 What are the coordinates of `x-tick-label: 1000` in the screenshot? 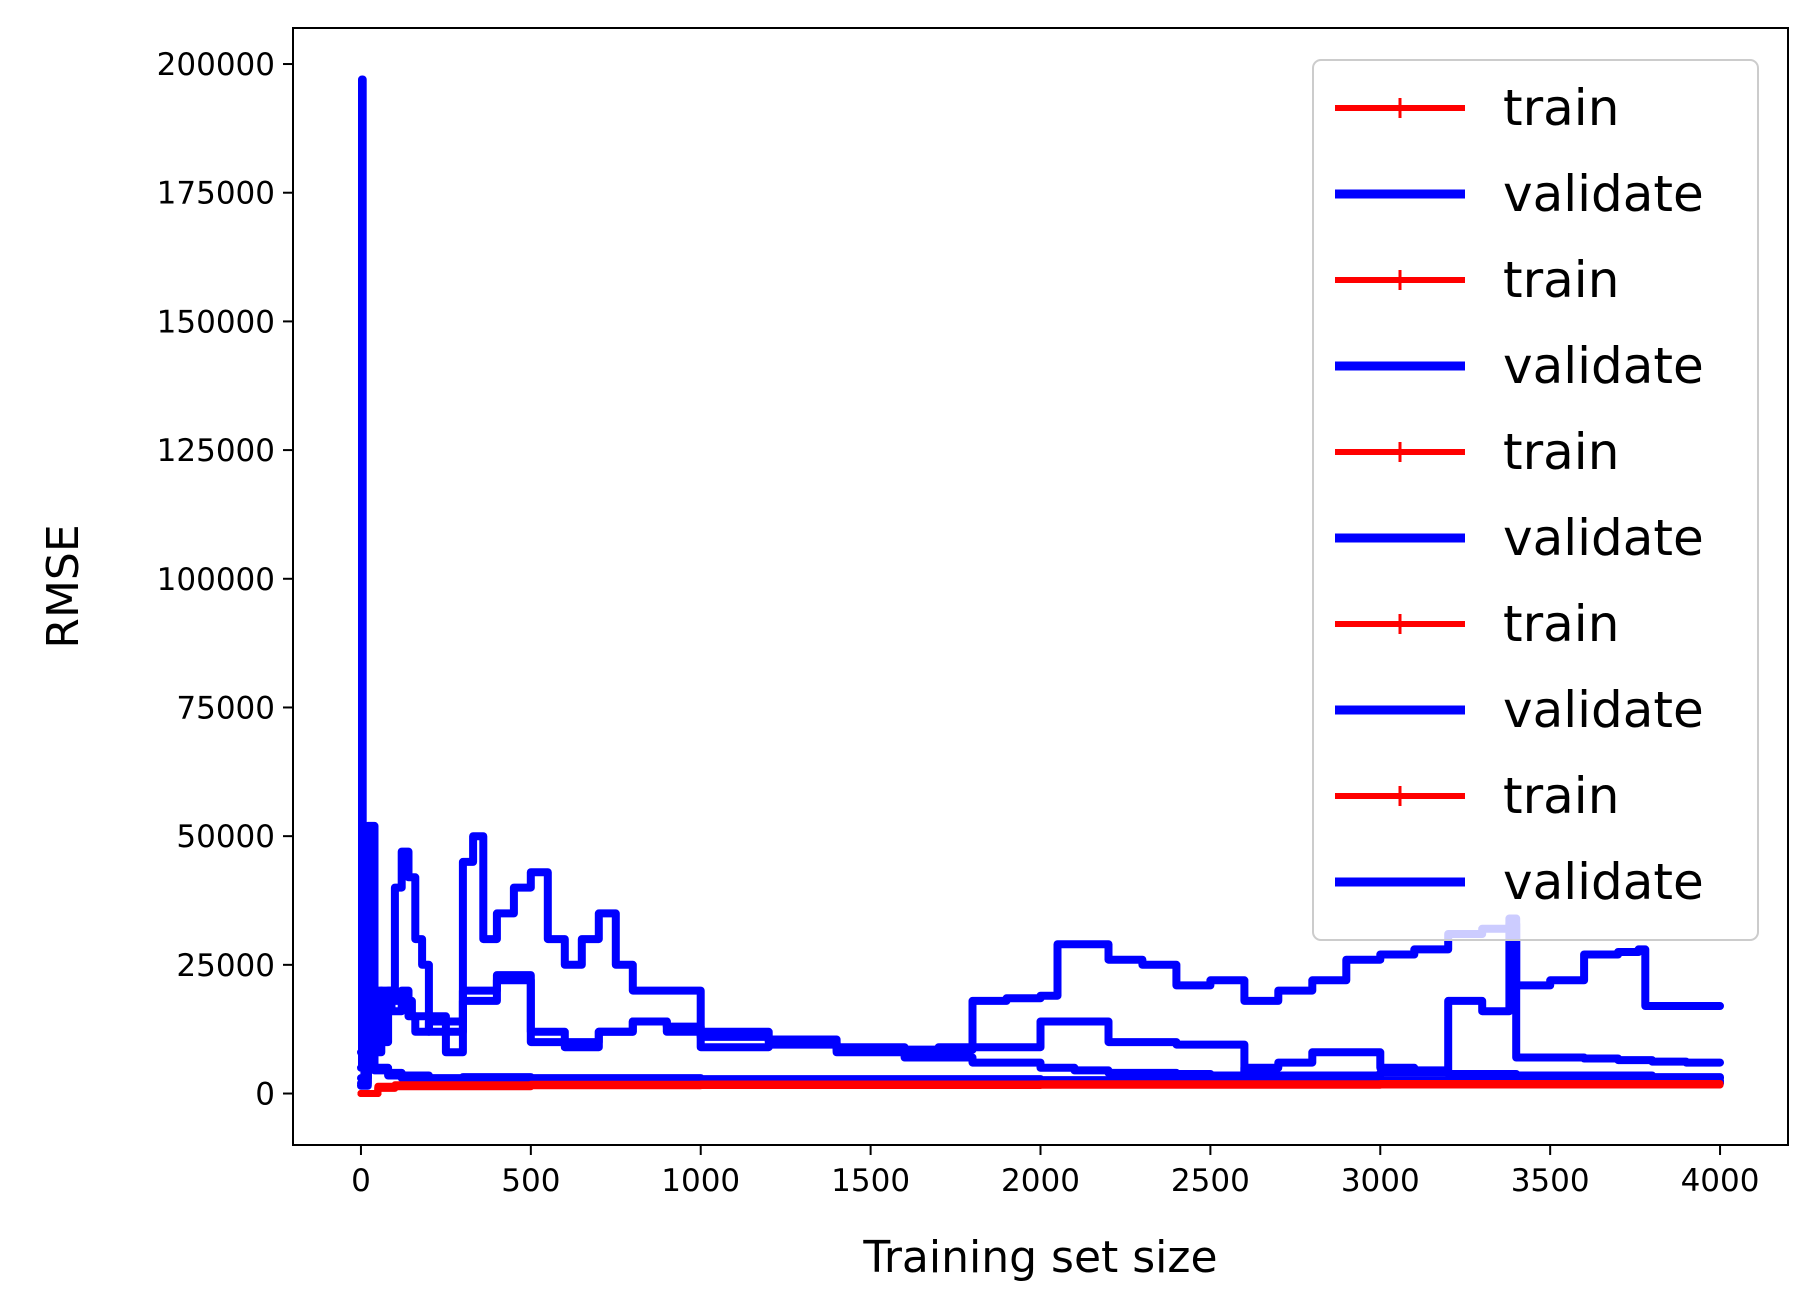 It's located at (700, 1181).